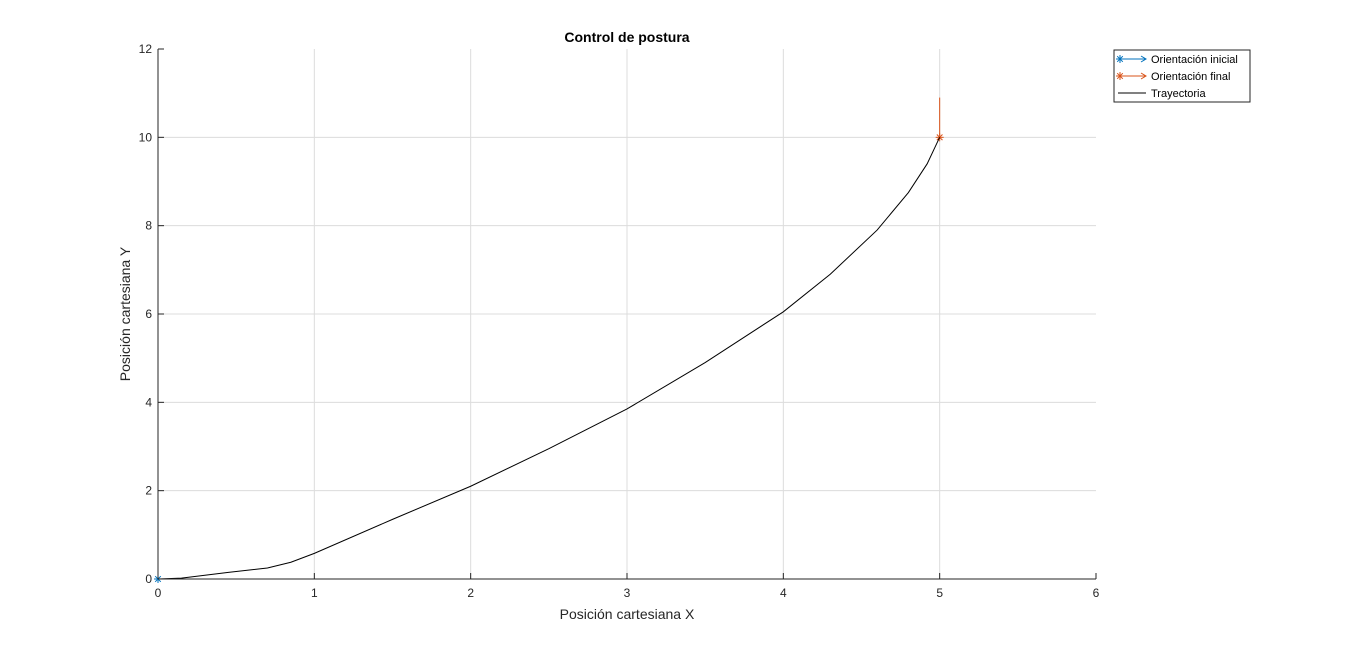 This screenshot has width=1366, height=651. I want to click on y-tick-label: 2, so click(148, 491).